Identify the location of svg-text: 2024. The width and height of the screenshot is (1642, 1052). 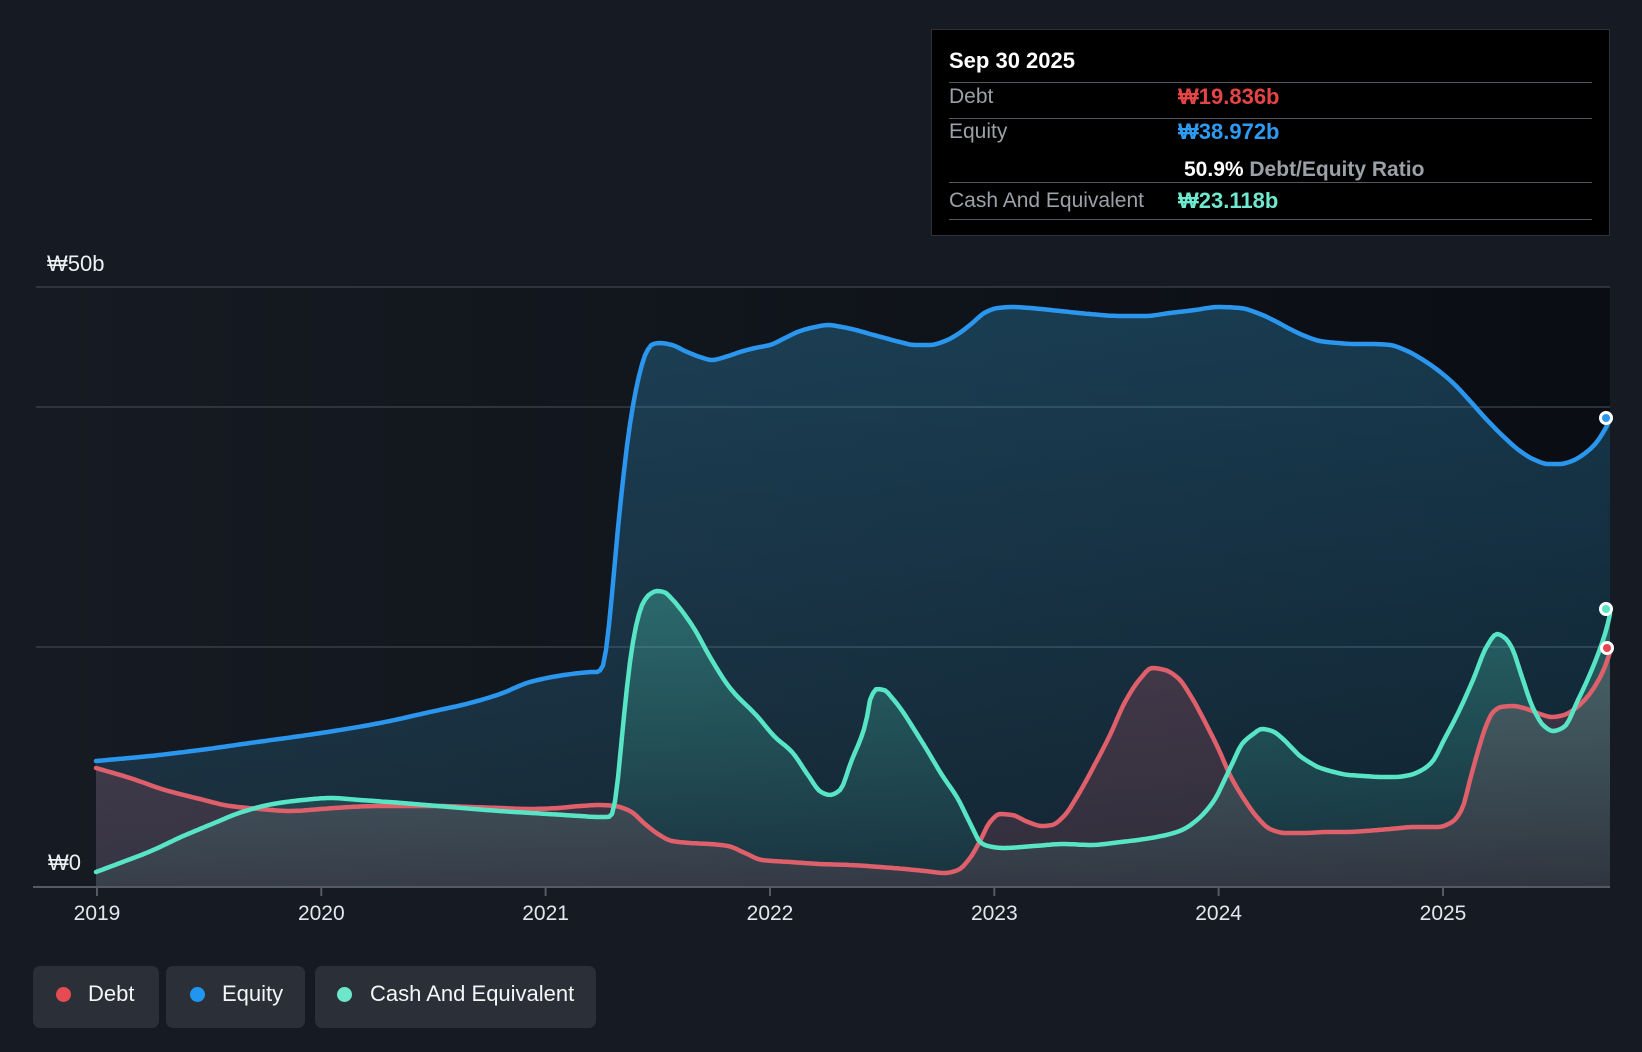
(1218, 913).